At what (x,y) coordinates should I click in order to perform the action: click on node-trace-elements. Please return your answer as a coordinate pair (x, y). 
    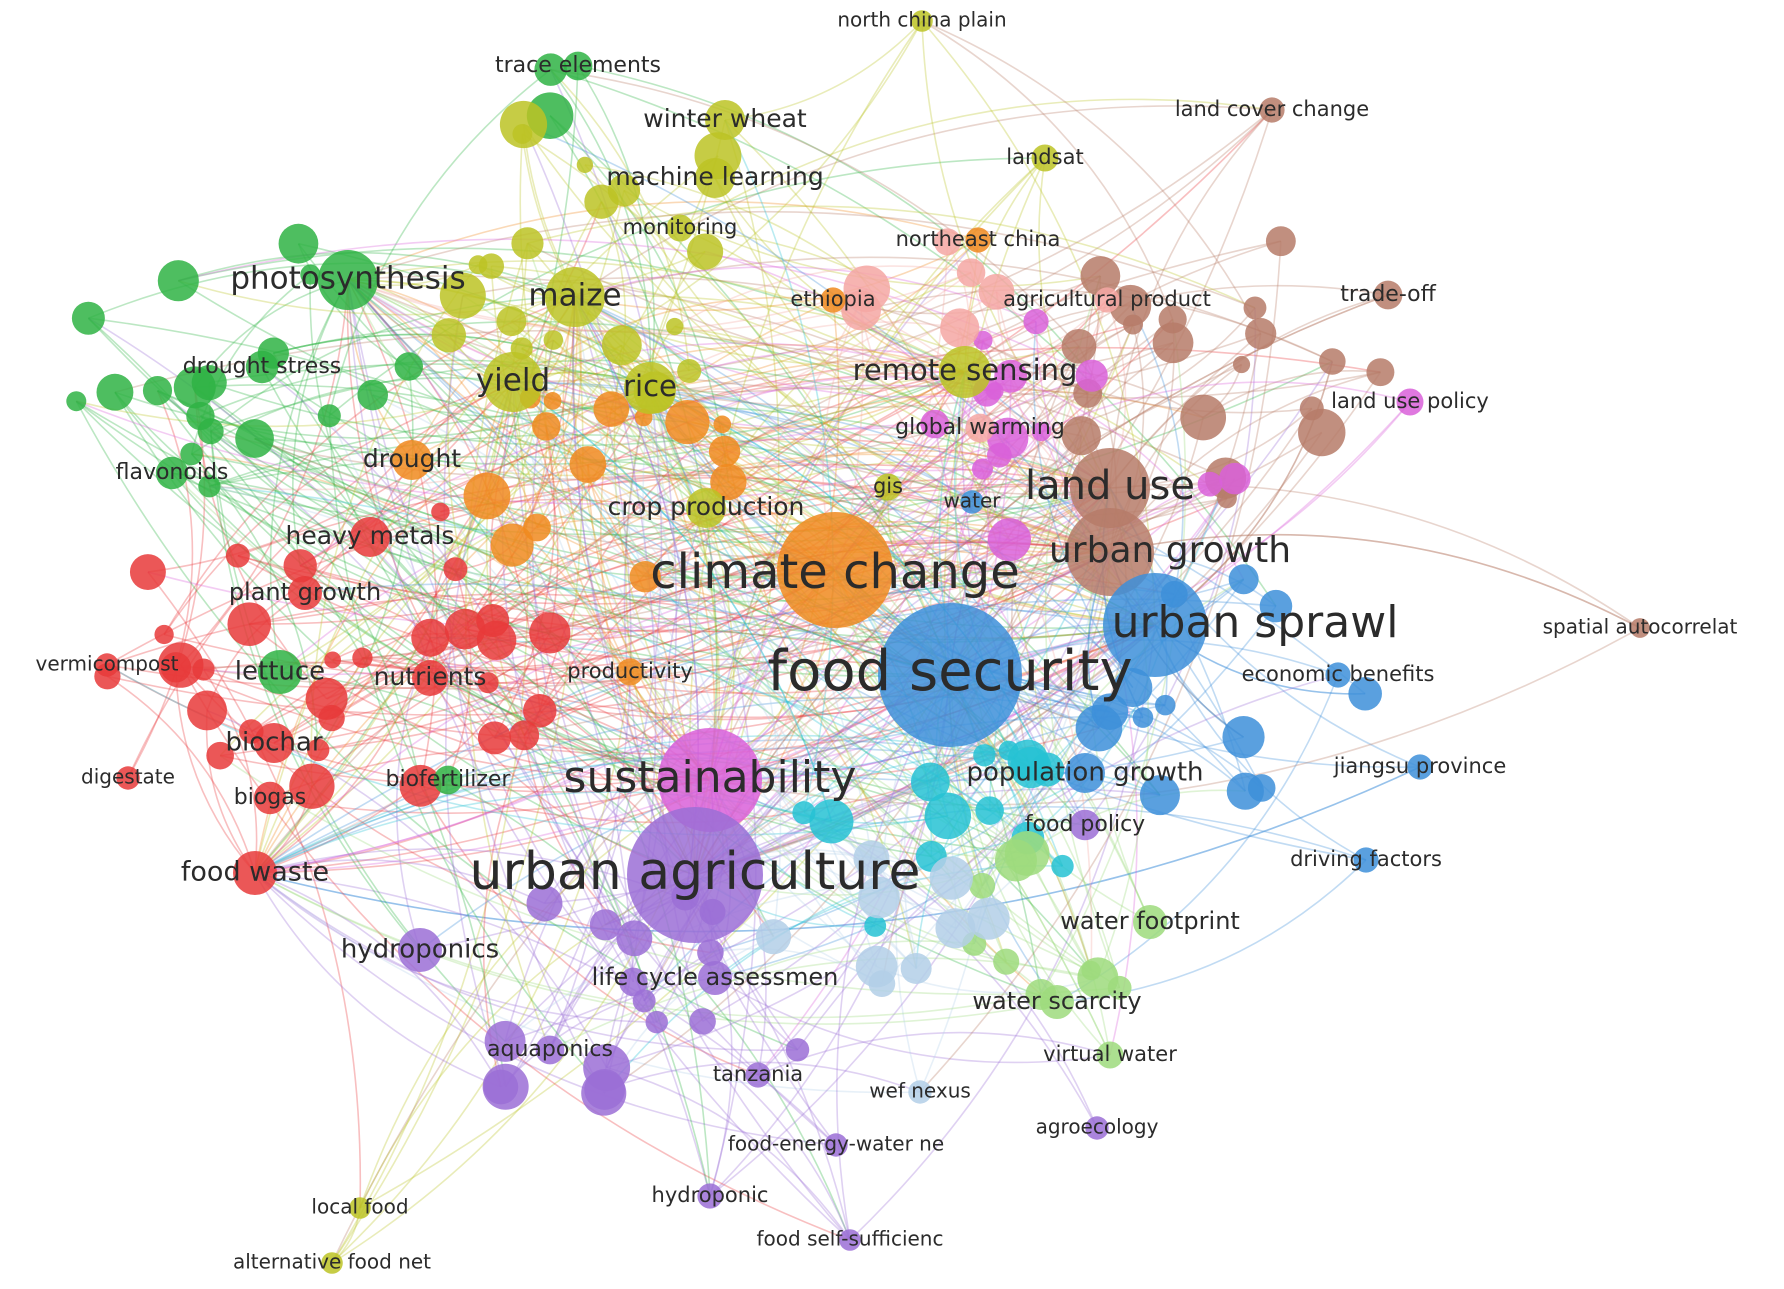
    Looking at the image, I should click on (578, 66).